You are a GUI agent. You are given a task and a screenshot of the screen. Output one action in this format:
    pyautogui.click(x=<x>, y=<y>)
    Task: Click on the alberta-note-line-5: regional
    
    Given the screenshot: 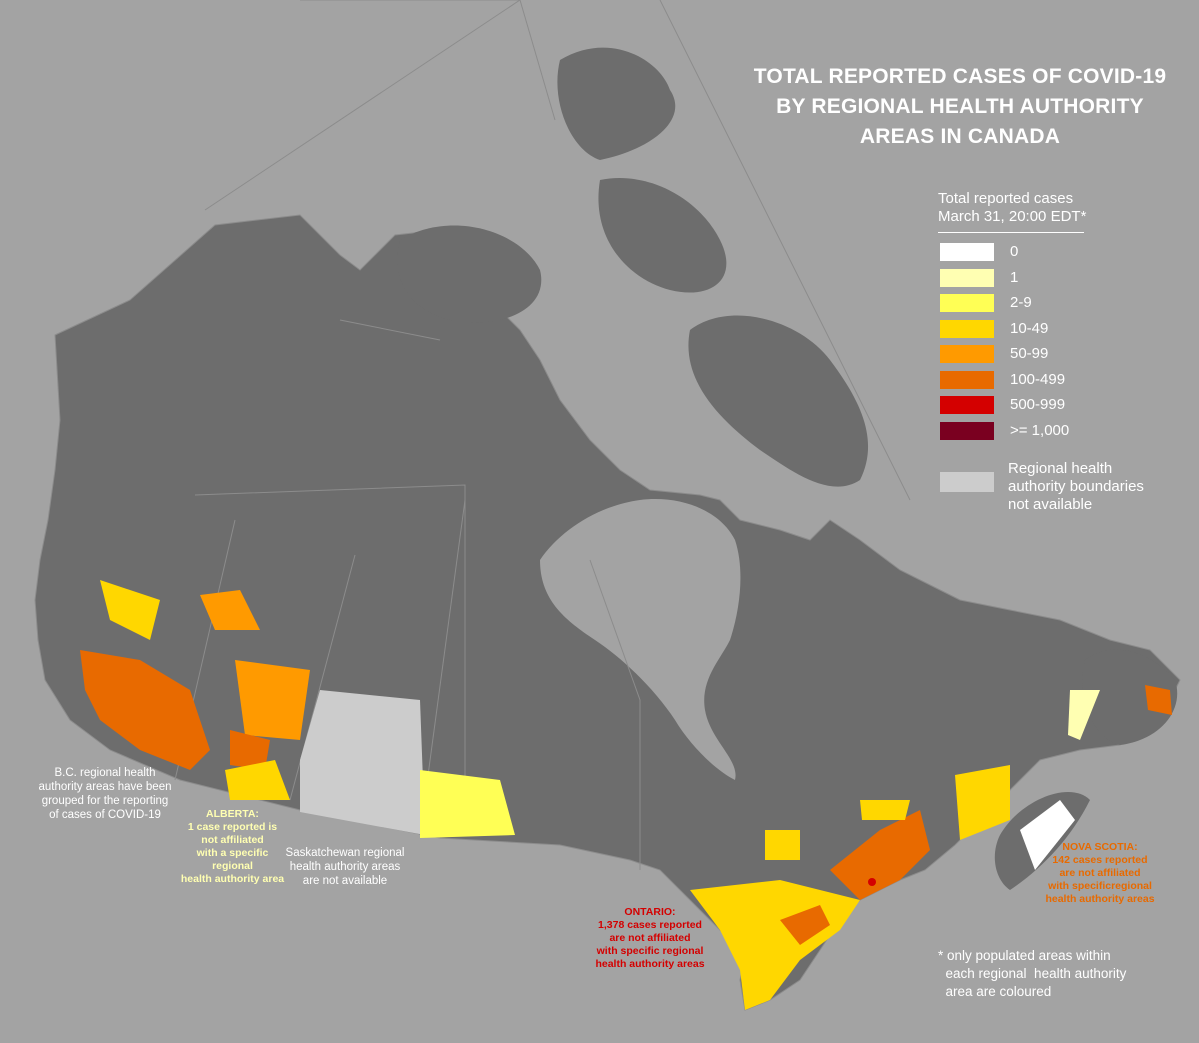 What is the action you would take?
    pyautogui.click(x=232, y=866)
    